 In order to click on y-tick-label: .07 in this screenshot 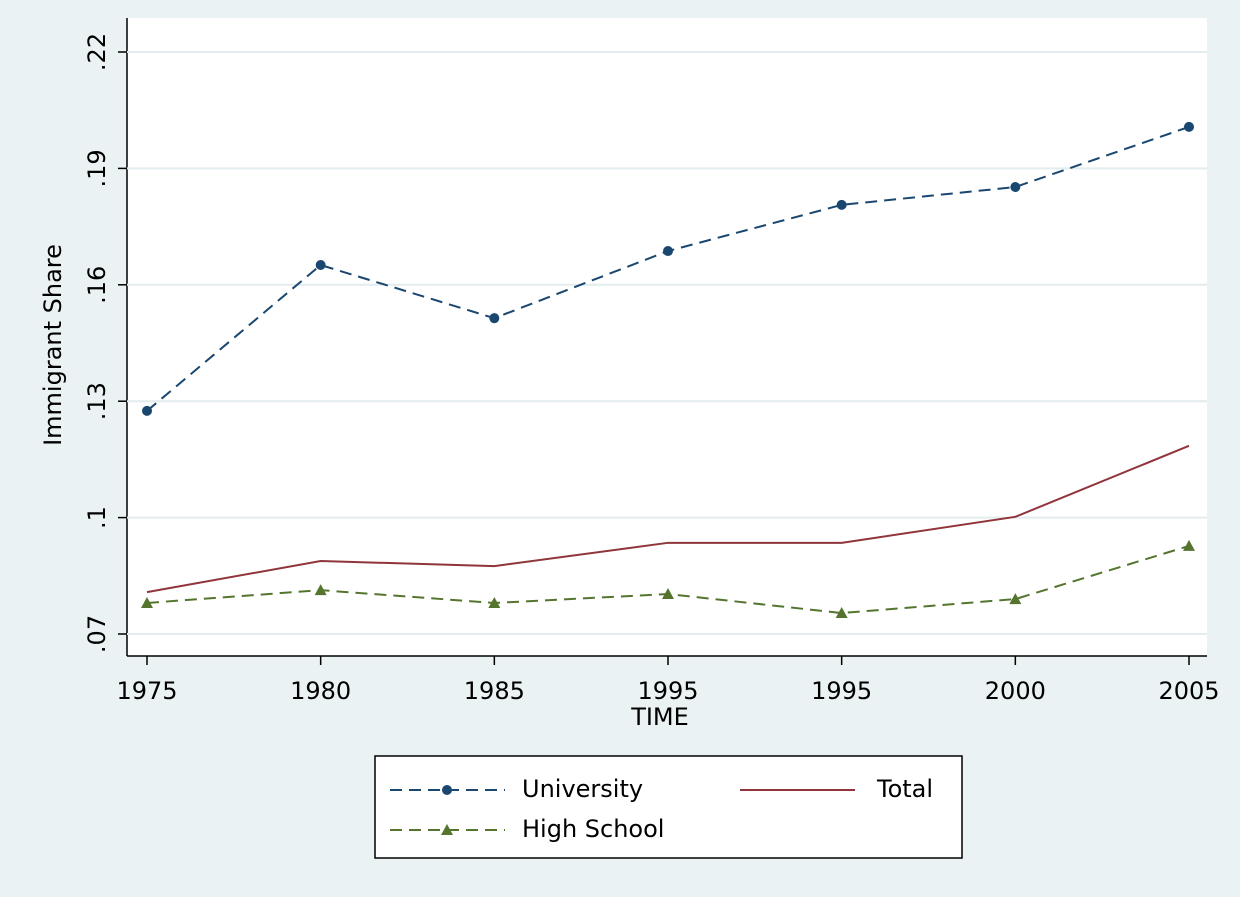, I will do `click(97, 634)`.